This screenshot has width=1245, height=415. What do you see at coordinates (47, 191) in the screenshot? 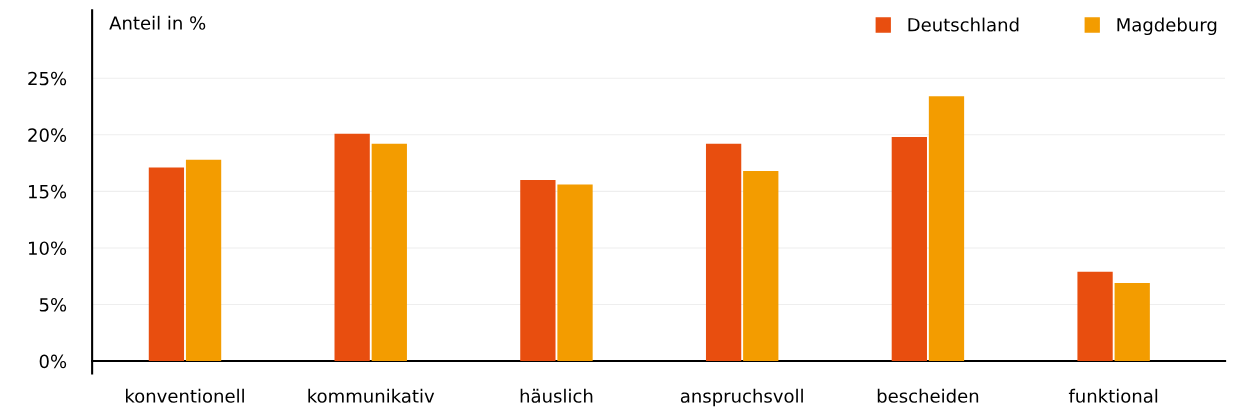
I see `y-tick-label: 15%` at bounding box center [47, 191].